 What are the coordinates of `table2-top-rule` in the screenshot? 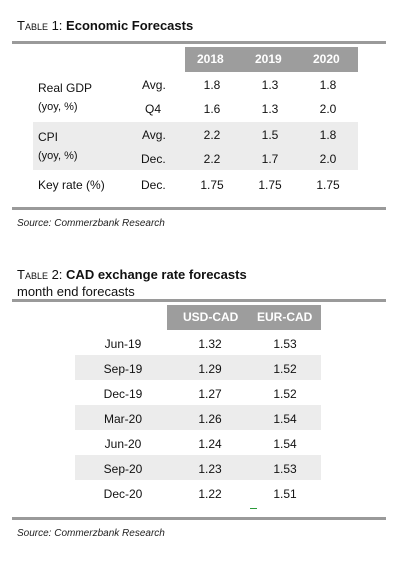 It's located at (199, 300).